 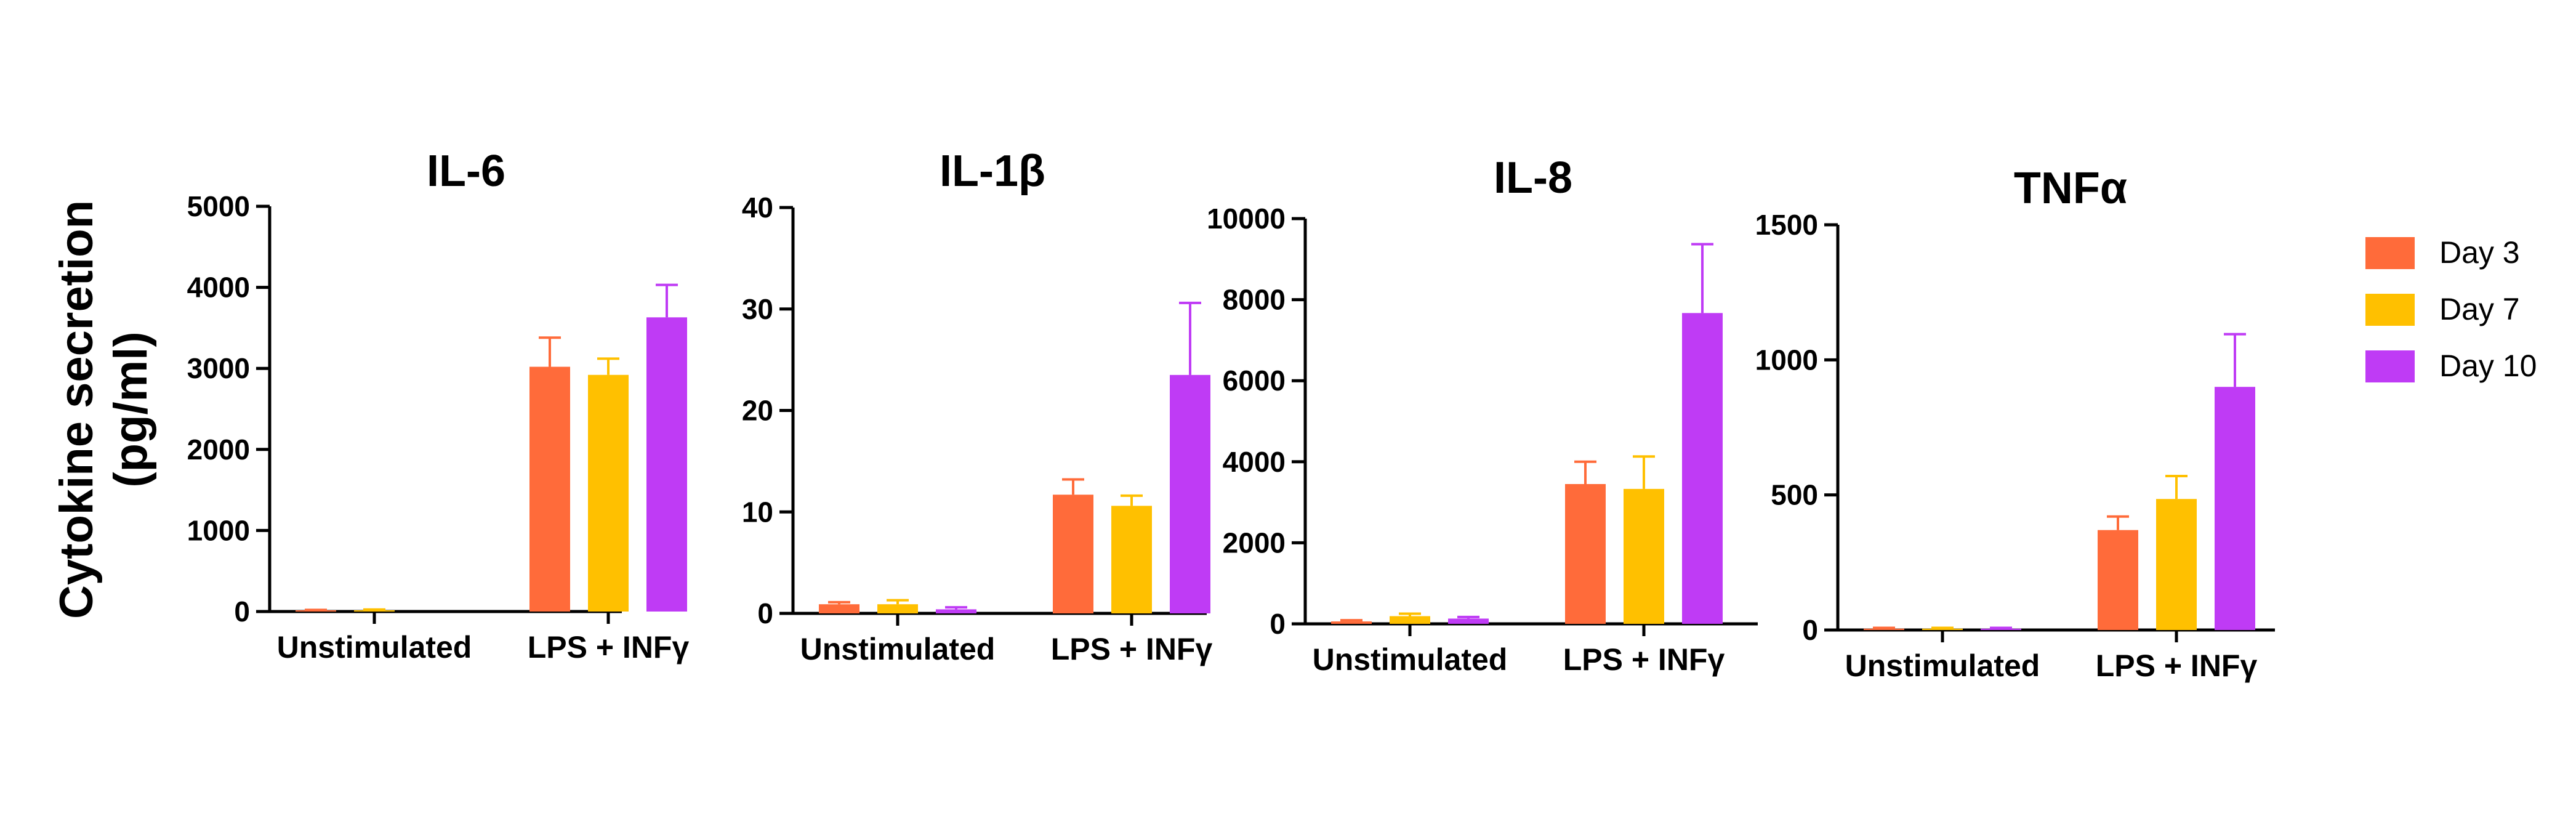 I want to click on y-tick-label: 20, so click(x=757, y=411).